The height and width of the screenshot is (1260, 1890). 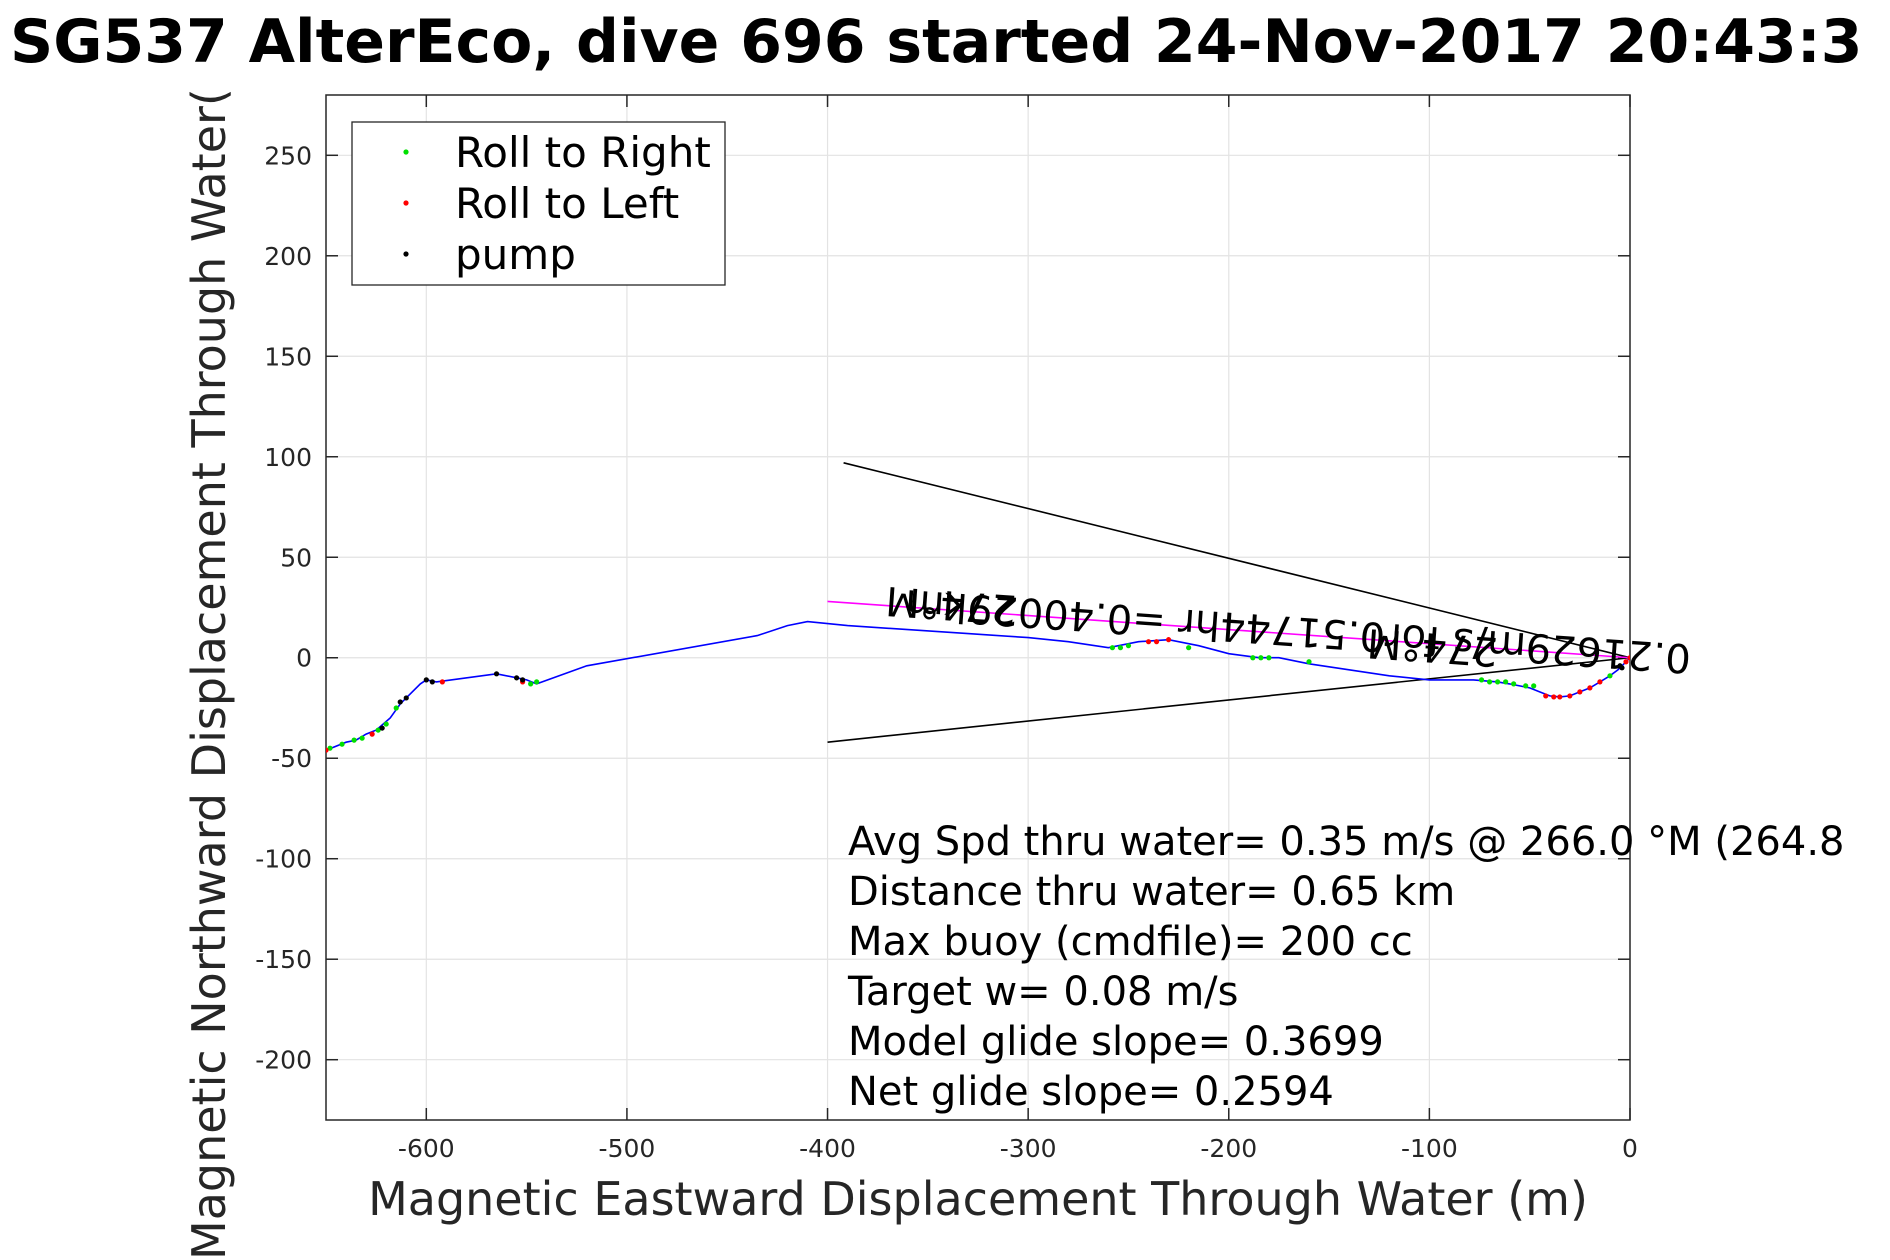 What do you see at coordinates (288, 155) in the screenshot?
I see `y-tick-label: 250` at bounding box center [288, 155].